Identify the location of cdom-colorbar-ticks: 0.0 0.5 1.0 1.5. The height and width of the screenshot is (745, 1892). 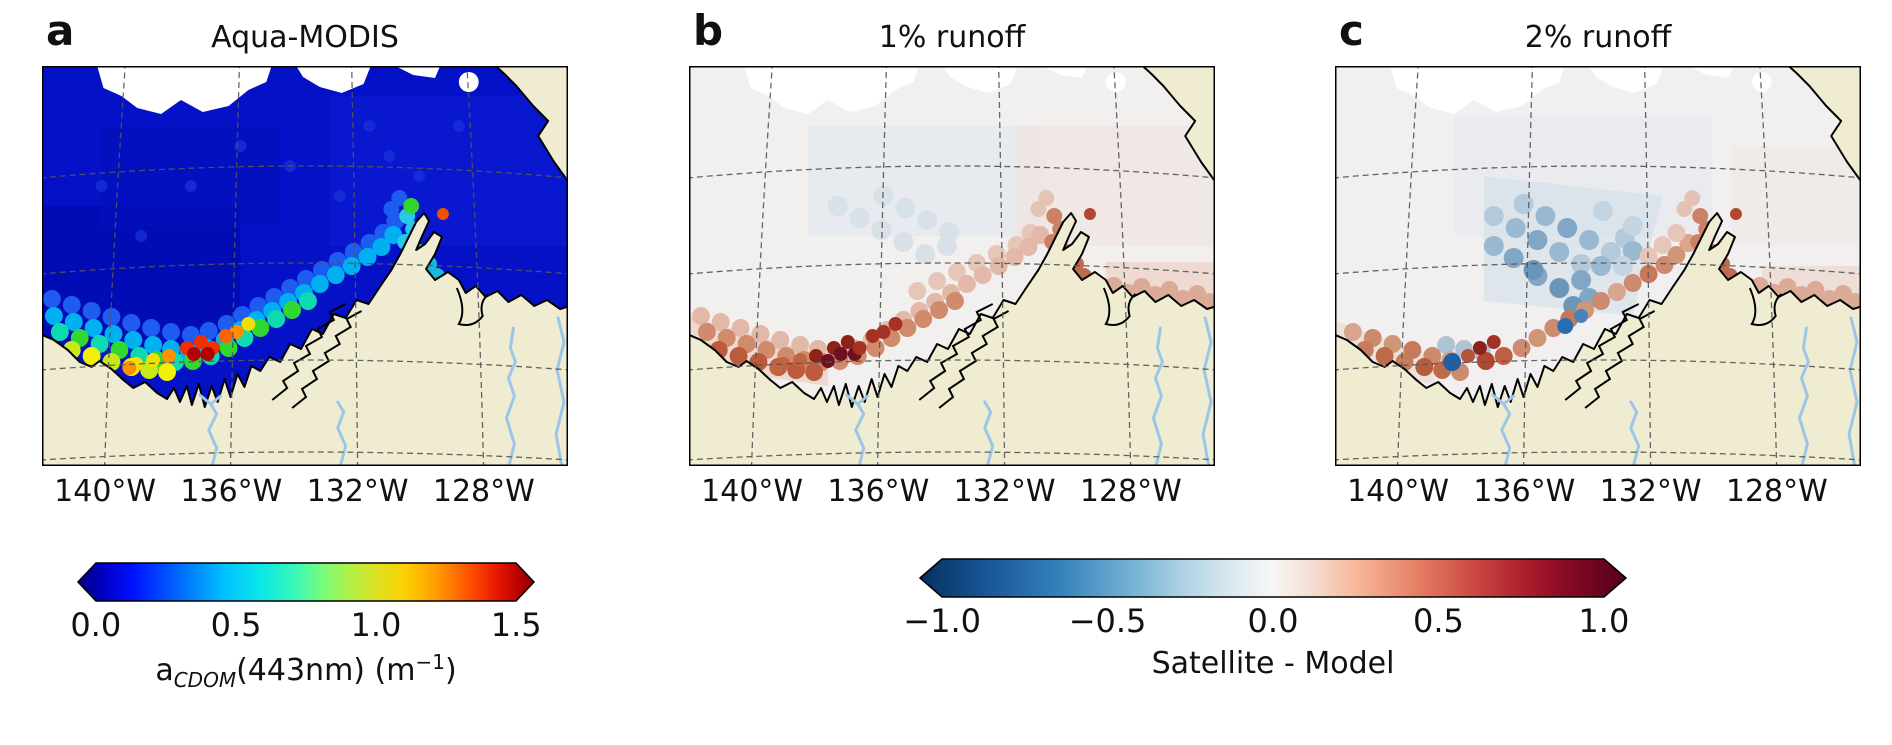
(305, 627).